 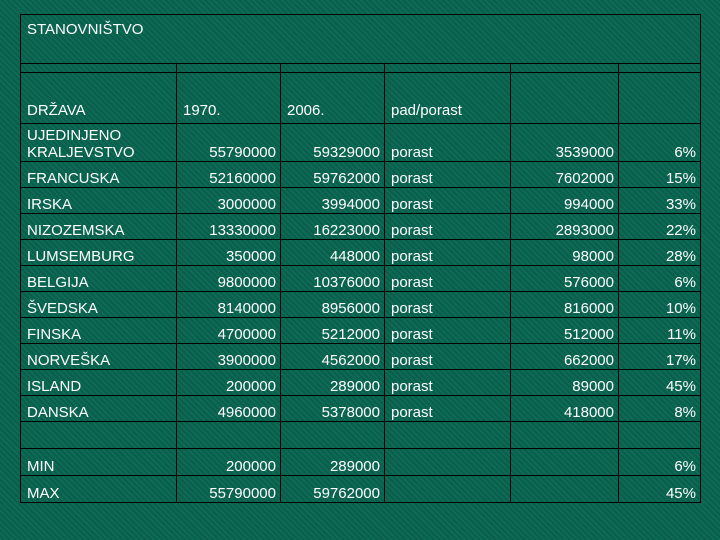 What do you see at coordinates (228, 142) in the screenshot?
I see `pop-1970-cell: 55790000` at bounding box center [228, 142].